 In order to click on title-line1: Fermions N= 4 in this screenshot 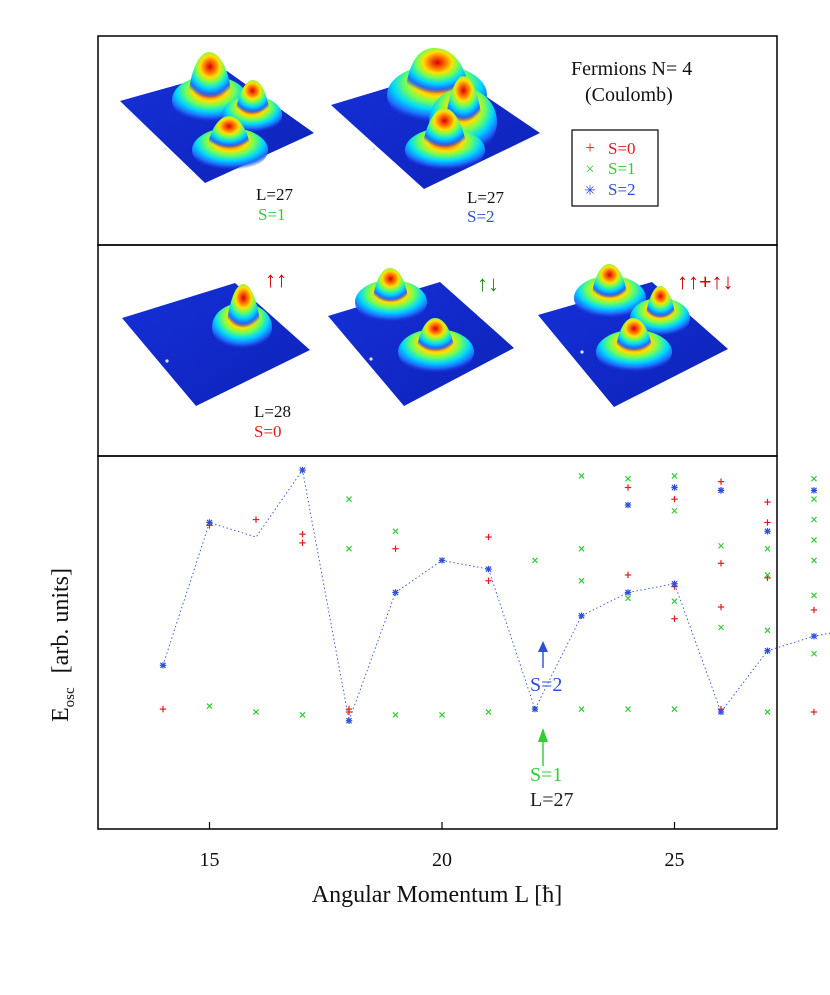, I will do `click(631, 69)`.